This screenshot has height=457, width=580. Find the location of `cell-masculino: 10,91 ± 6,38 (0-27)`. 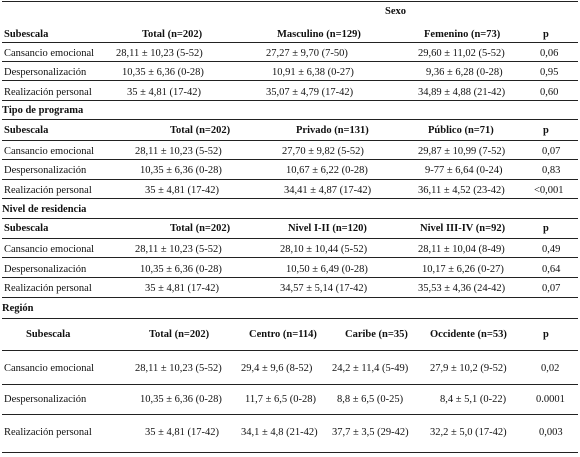

cell-masculino: 10,91 ± 6,38 (0-27) is located at coordinates (313, 72).